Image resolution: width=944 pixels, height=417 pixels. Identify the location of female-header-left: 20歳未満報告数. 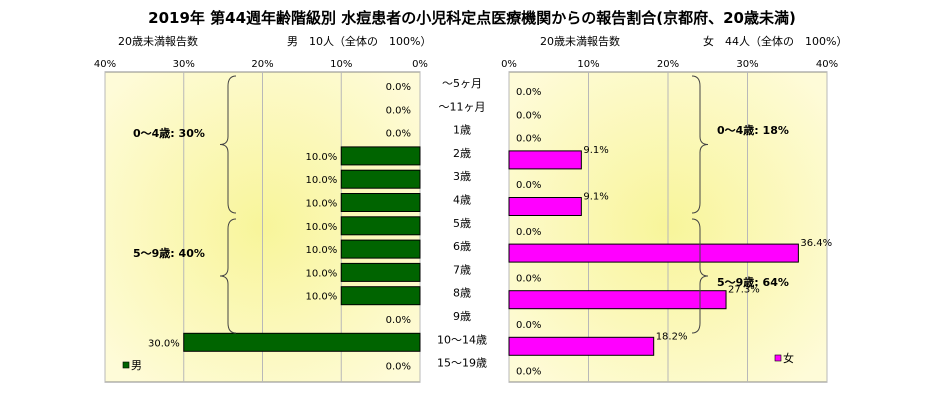
(580, 41).